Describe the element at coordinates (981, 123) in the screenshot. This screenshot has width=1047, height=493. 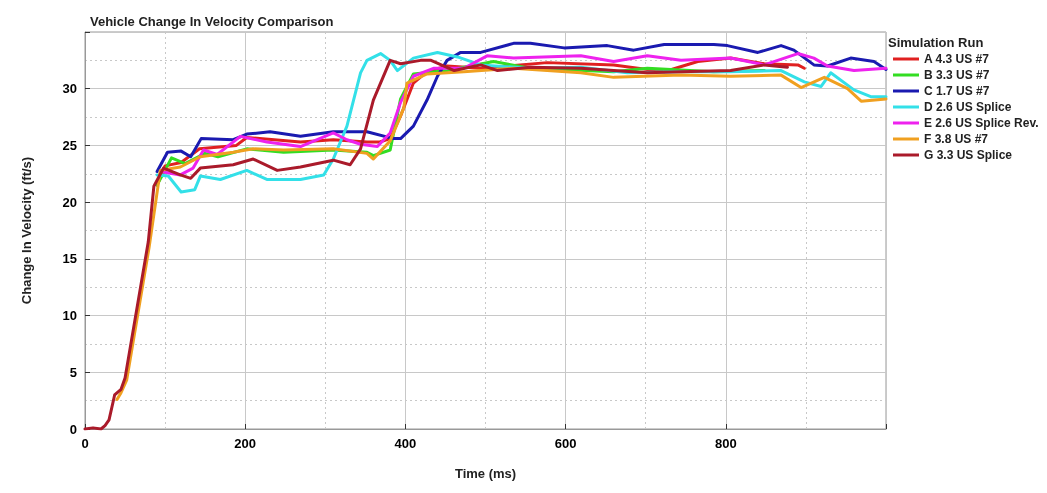
I see `legend-label: E 2.6 US Splice Rev.` at that location.